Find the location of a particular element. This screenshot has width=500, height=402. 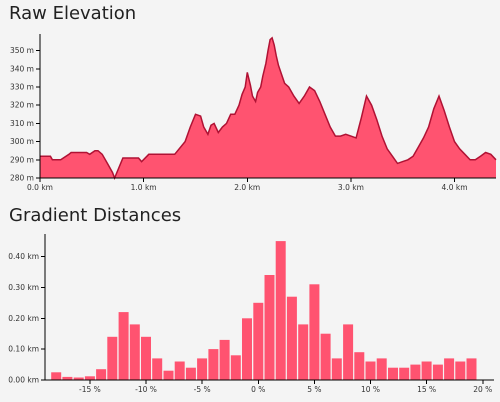

gradient-x-tick: 20 % is located at coordinates (482, 387).